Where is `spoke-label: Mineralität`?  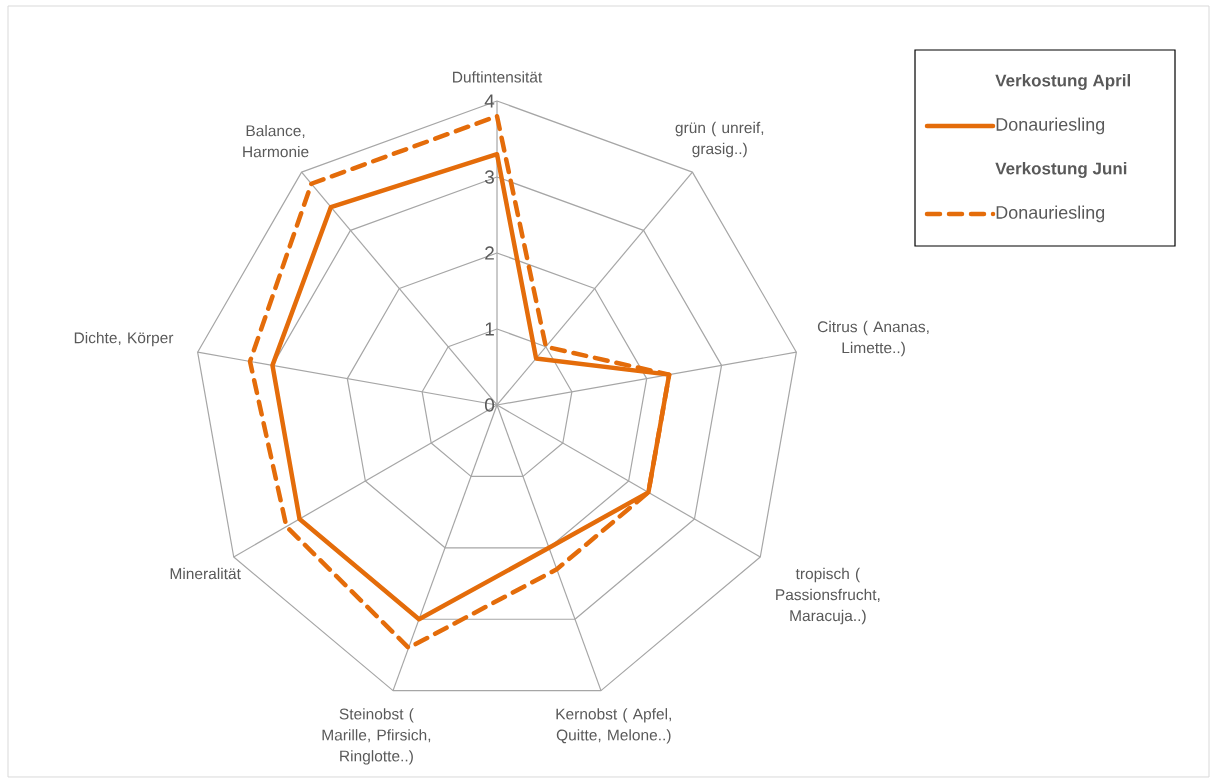
spoke-label: Mineralität is located at coordinates (205, 573).